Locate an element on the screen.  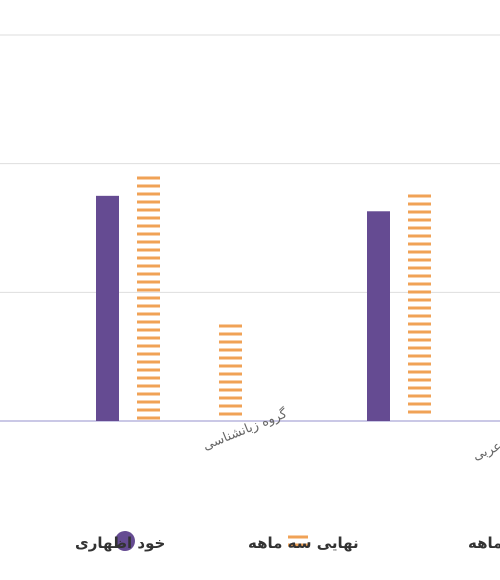
category-label-0: گروه زبانشناسی is located at coordinates (246, 429).